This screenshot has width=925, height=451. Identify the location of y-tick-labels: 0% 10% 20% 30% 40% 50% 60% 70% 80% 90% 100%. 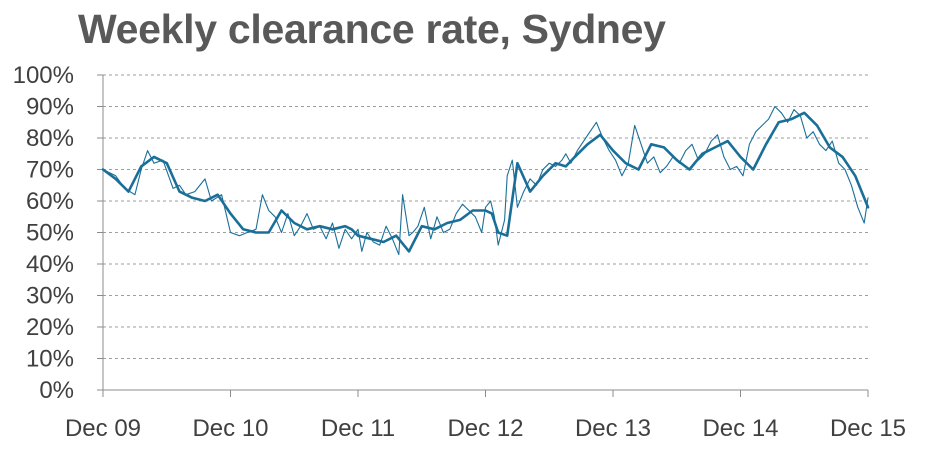
(43, 233).